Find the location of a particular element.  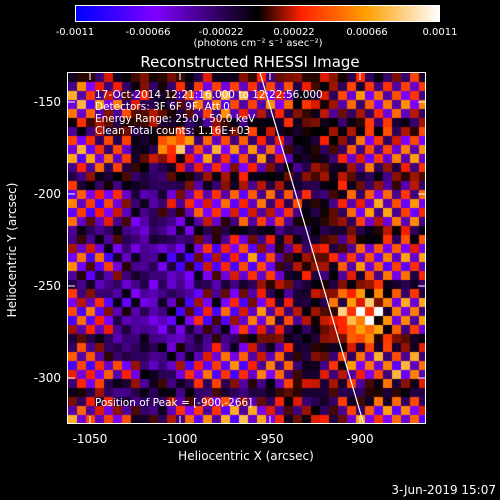

info-detectors: Detectors: 3F 6F 9F, Att 0 is located at coordinates (162, 107).